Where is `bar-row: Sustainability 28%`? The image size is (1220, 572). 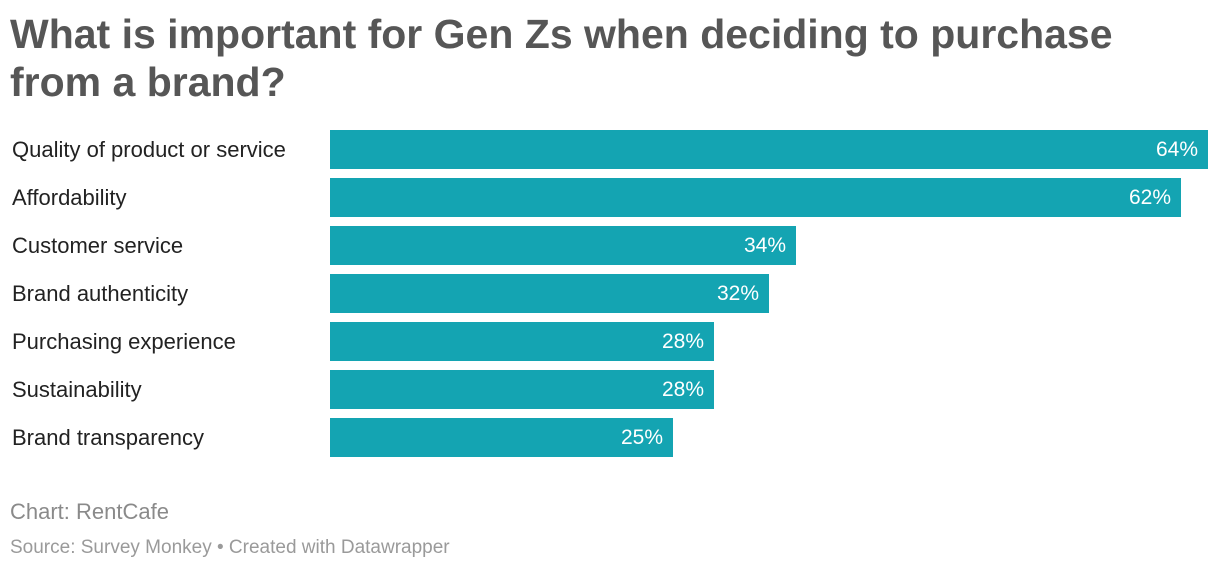 bar-row: Sustainability 28% is located at coordinates (610, 389).